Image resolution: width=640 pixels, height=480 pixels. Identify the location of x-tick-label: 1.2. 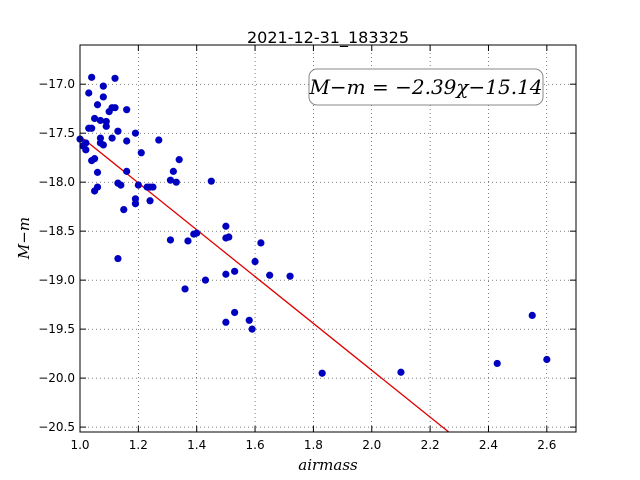
(138, 445).